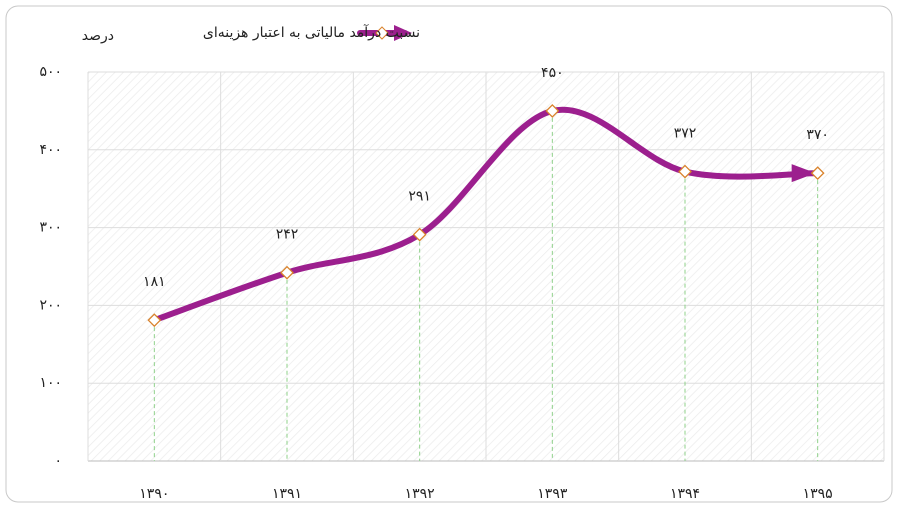 Image resolution: width=898 pixels, height=508 pixels. What do you see at coordinates (154, 494) in the screenshot?
I see `x-tick-label: ۱۳۹۰` at bounding box center [154, 494].